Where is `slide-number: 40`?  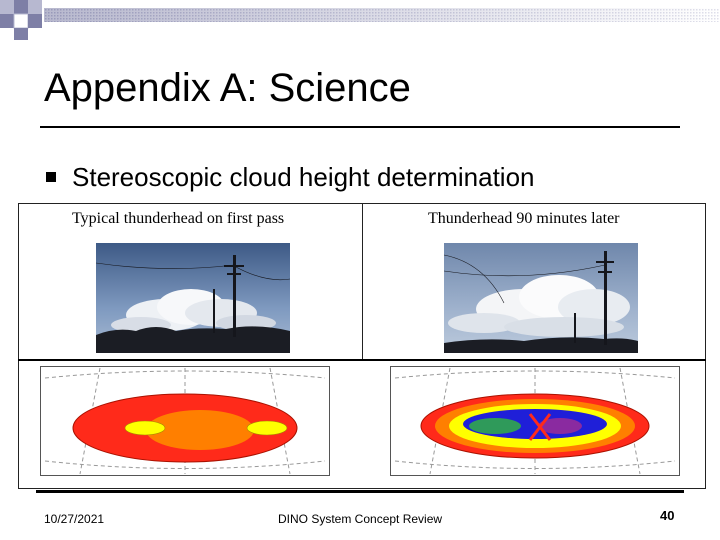 slide-number: 40 is located at coordinates (667, 515).